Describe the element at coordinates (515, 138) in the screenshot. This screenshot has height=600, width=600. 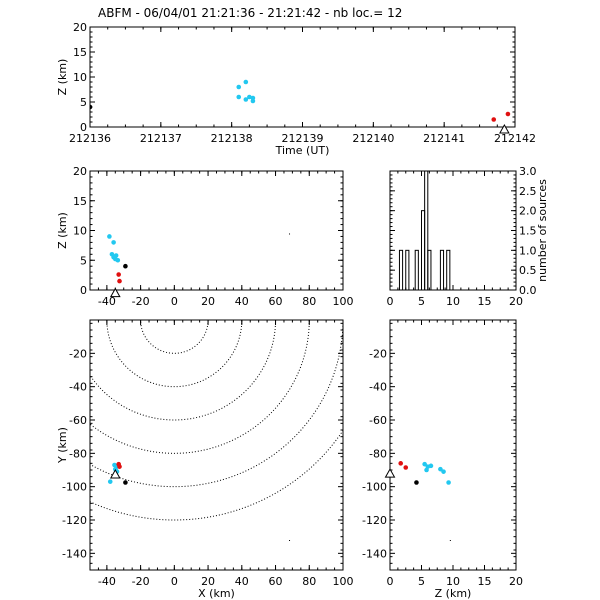
I see `x-tick-label: 212142` at that location.